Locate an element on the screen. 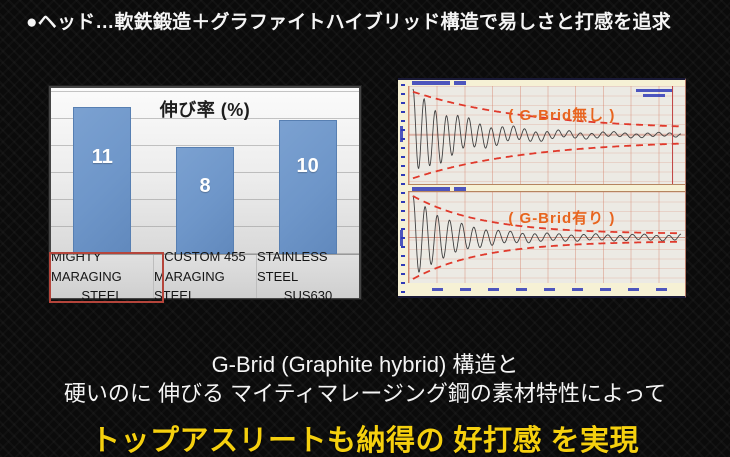 The width and height of the screenshot is (730, 457). graph-no-gbrid: ( G-Brid無し ) is located at coordinates (546, 135).